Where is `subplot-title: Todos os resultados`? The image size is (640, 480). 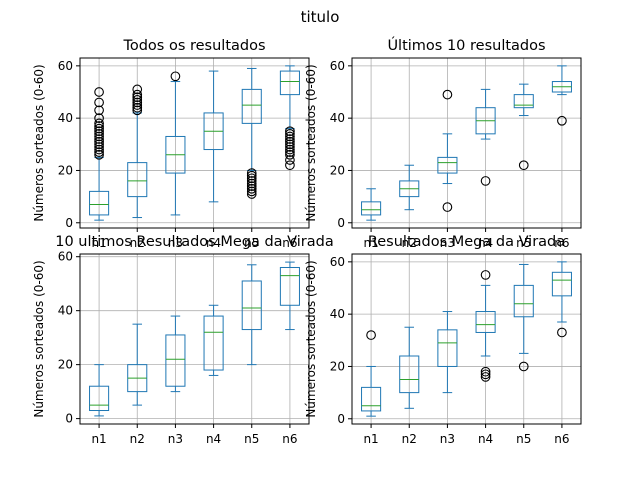
subplot-title: Todos os resultados is located at coordinates (193, 46).